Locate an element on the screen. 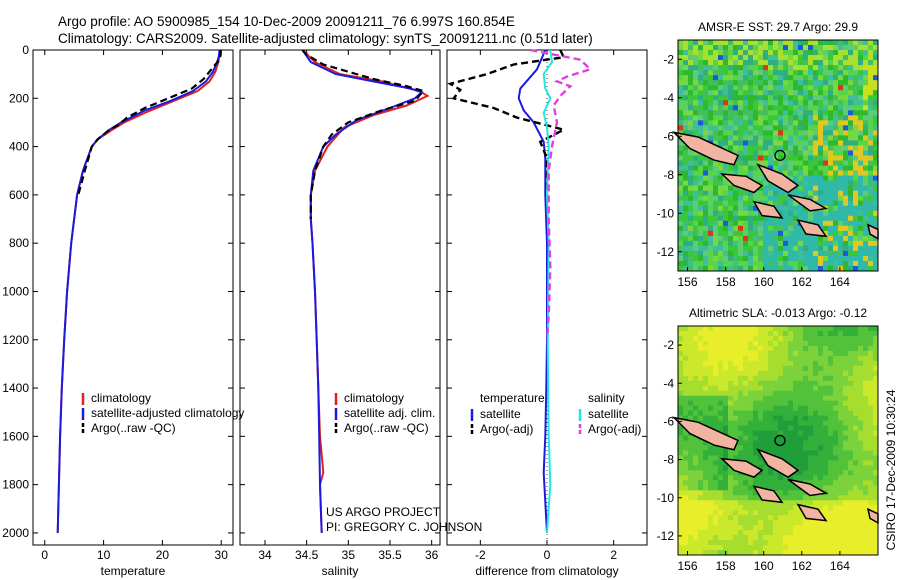 The width and height of the screenshot is (900, 580). project-label: US ARGO PROJECT is located at coordinates (383, 512).